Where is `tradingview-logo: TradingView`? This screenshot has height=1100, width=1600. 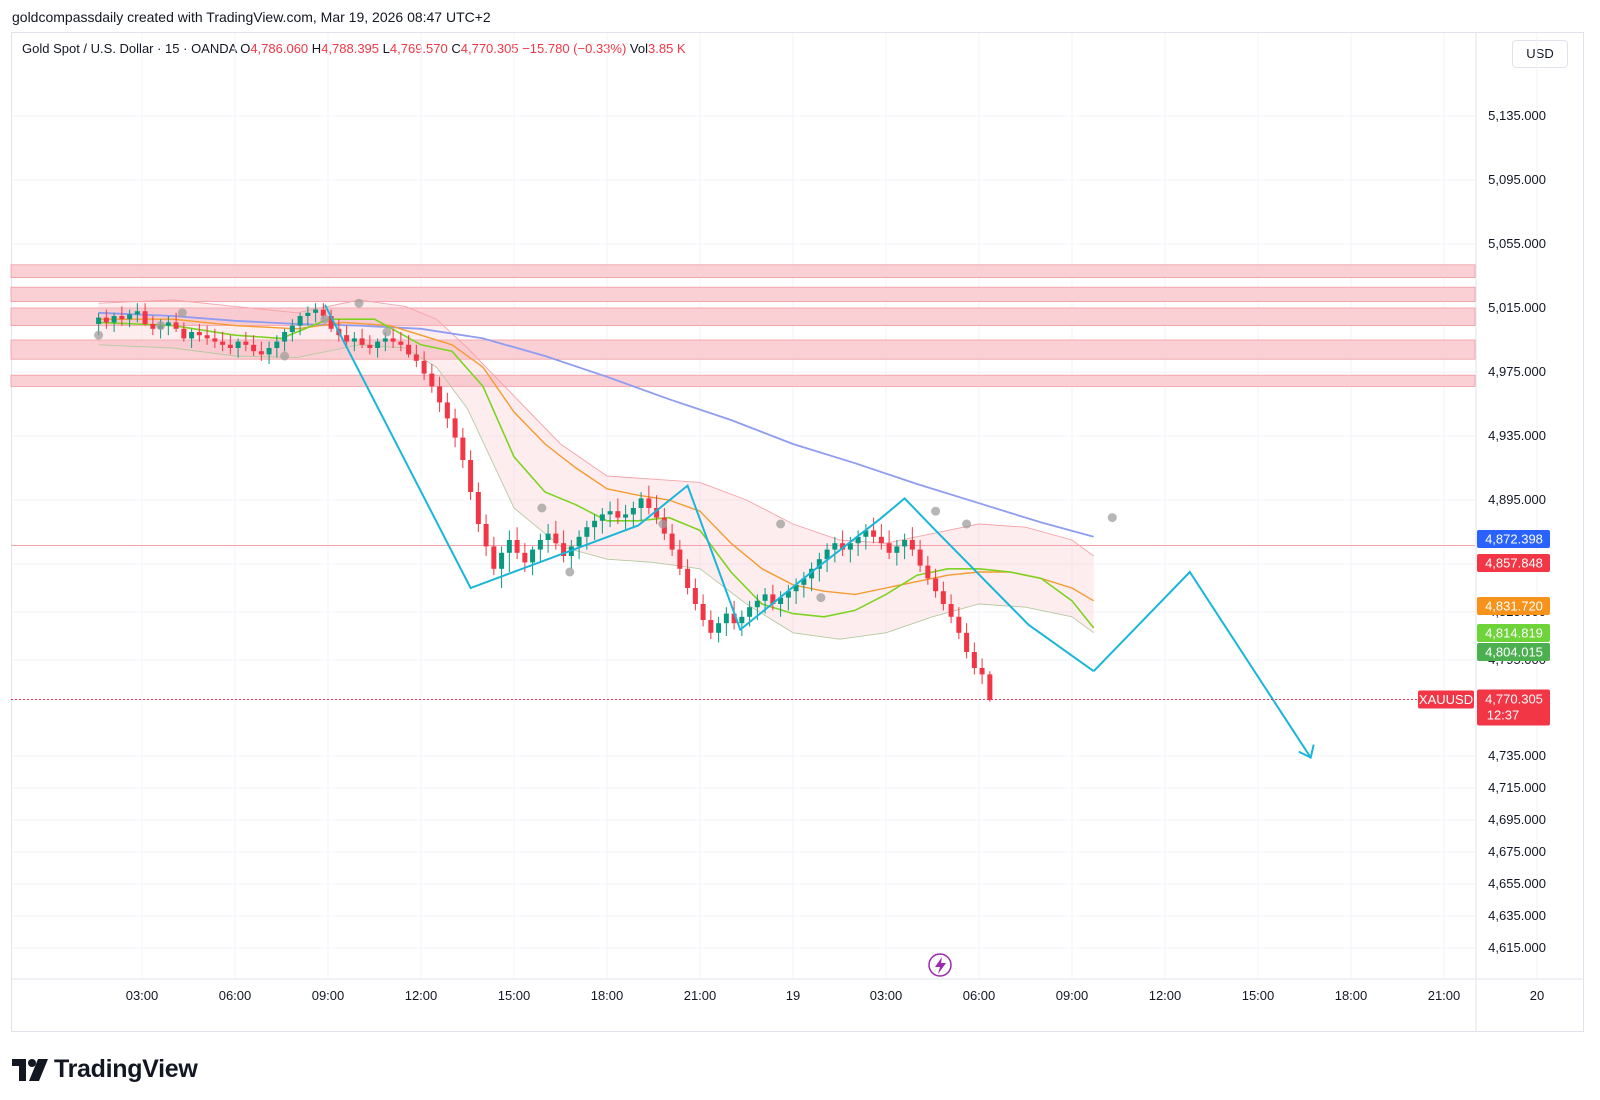 tradingview-logo: TradingView is located at coordinates (105, 1069).